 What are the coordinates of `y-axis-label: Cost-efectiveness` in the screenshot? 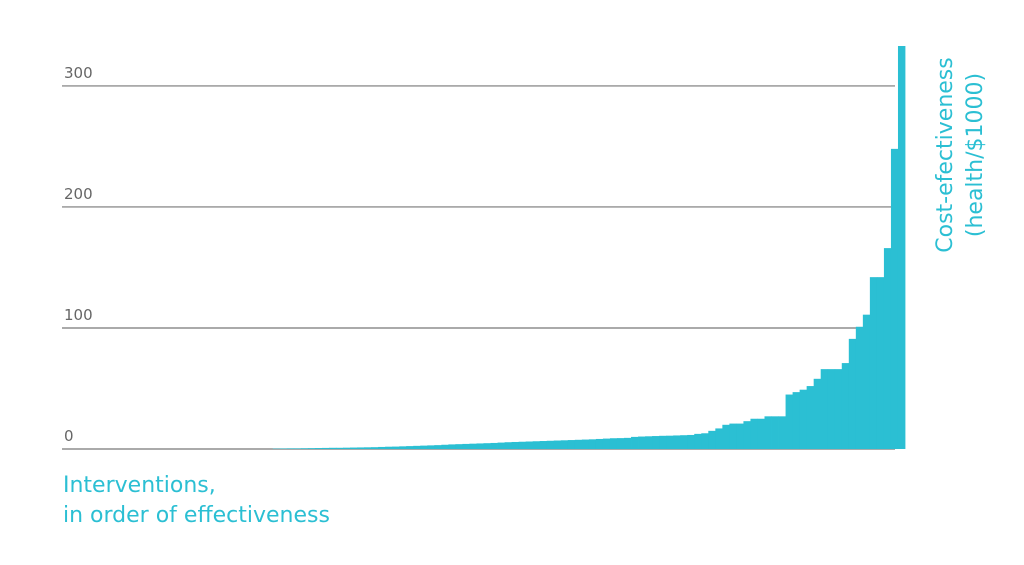 It's located at (945, 154).